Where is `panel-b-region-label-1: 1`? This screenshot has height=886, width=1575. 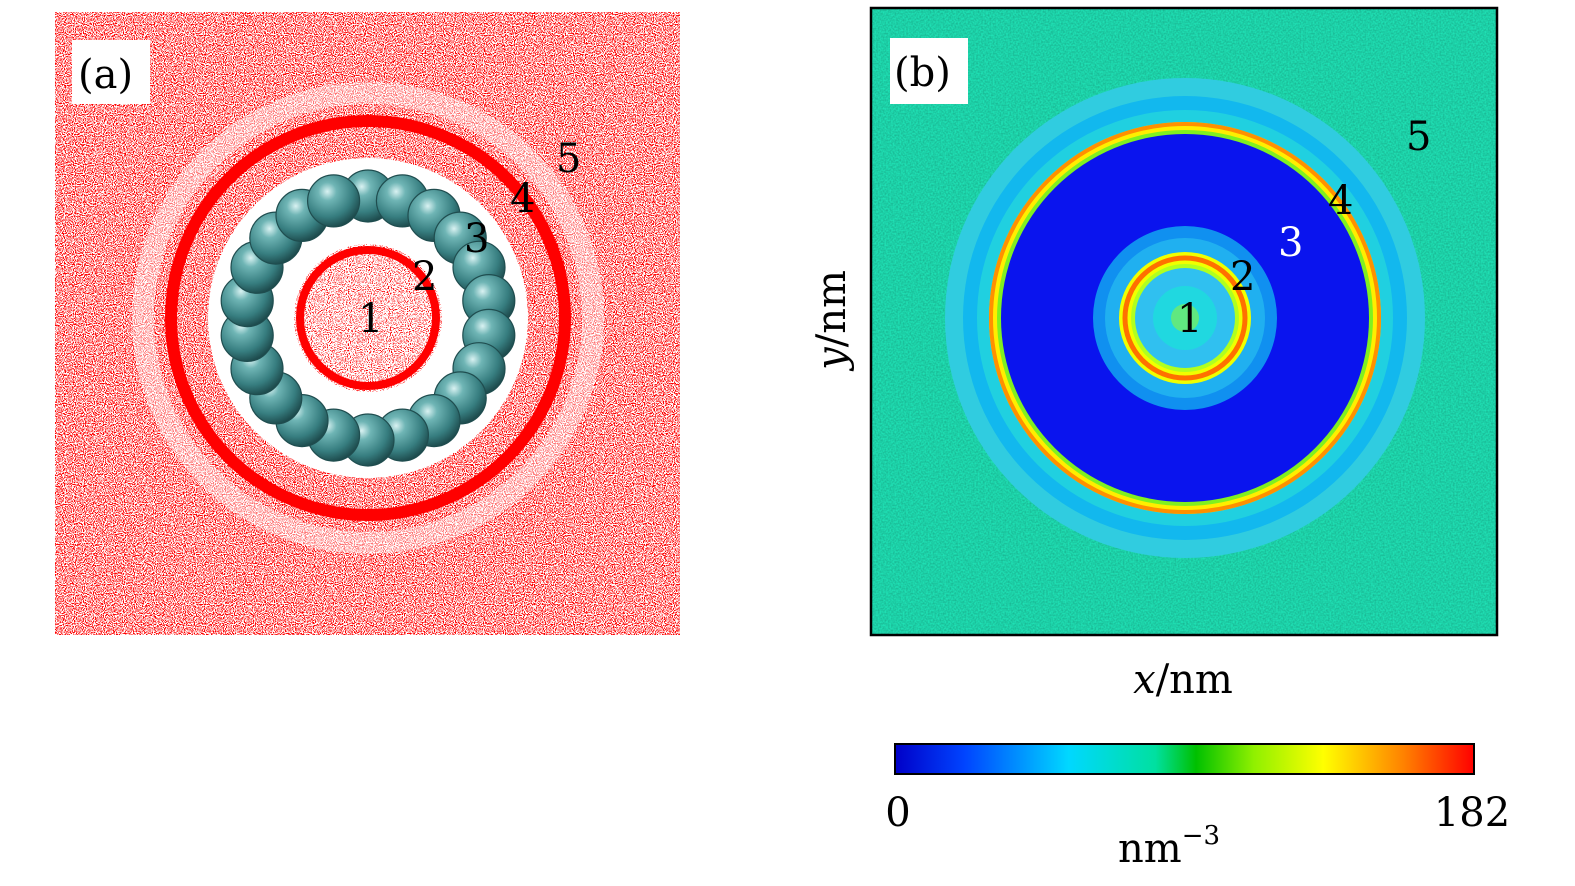
panel-b-region-label-1: 1 is located at coordinates (1189, 319).